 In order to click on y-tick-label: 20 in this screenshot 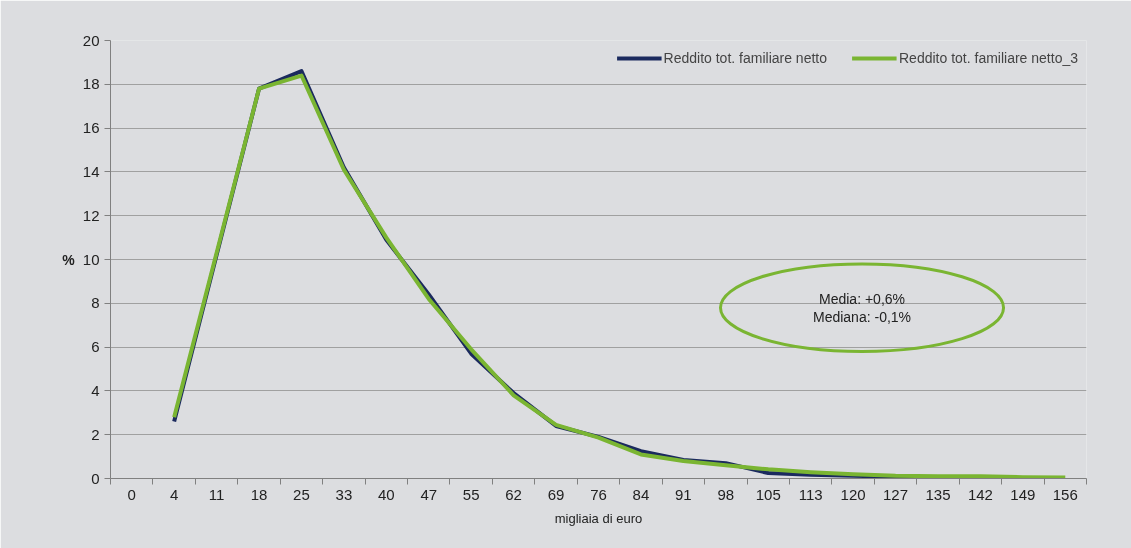, I will do `click(91, 40)`.